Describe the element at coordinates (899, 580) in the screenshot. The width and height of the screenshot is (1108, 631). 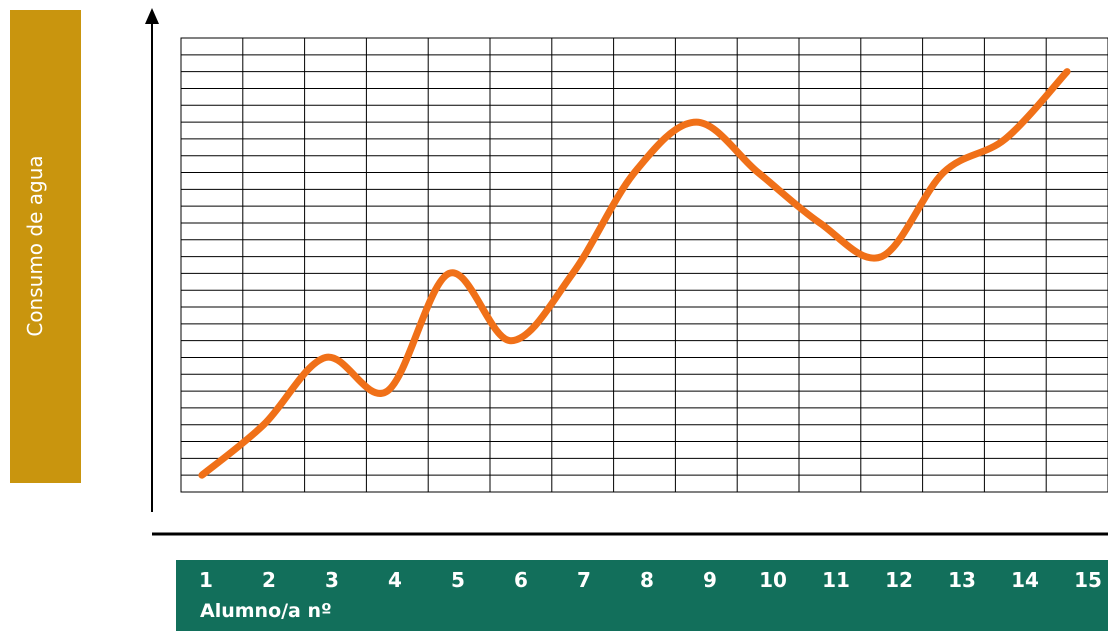
I see `x-tick-label: 12` at that location.